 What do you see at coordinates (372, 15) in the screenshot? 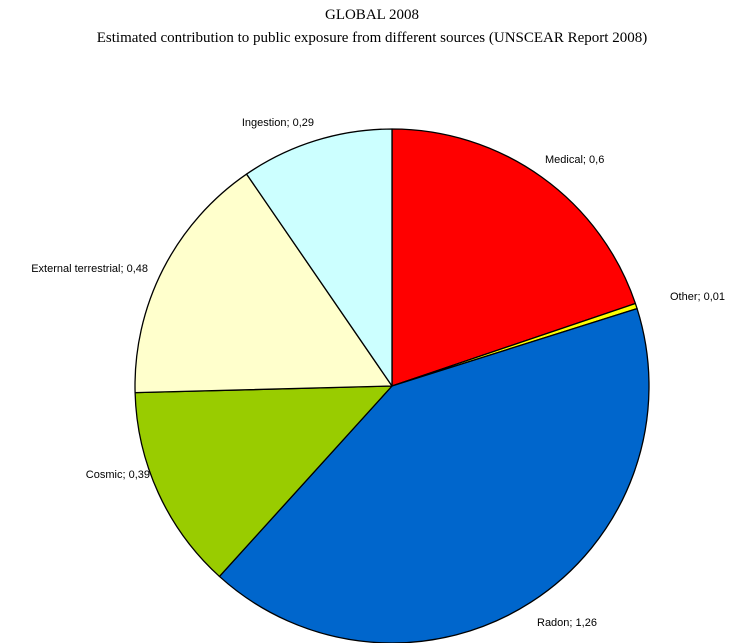
I see `chart-title: GLOBAL 2008` at bounding box center [372, 15].